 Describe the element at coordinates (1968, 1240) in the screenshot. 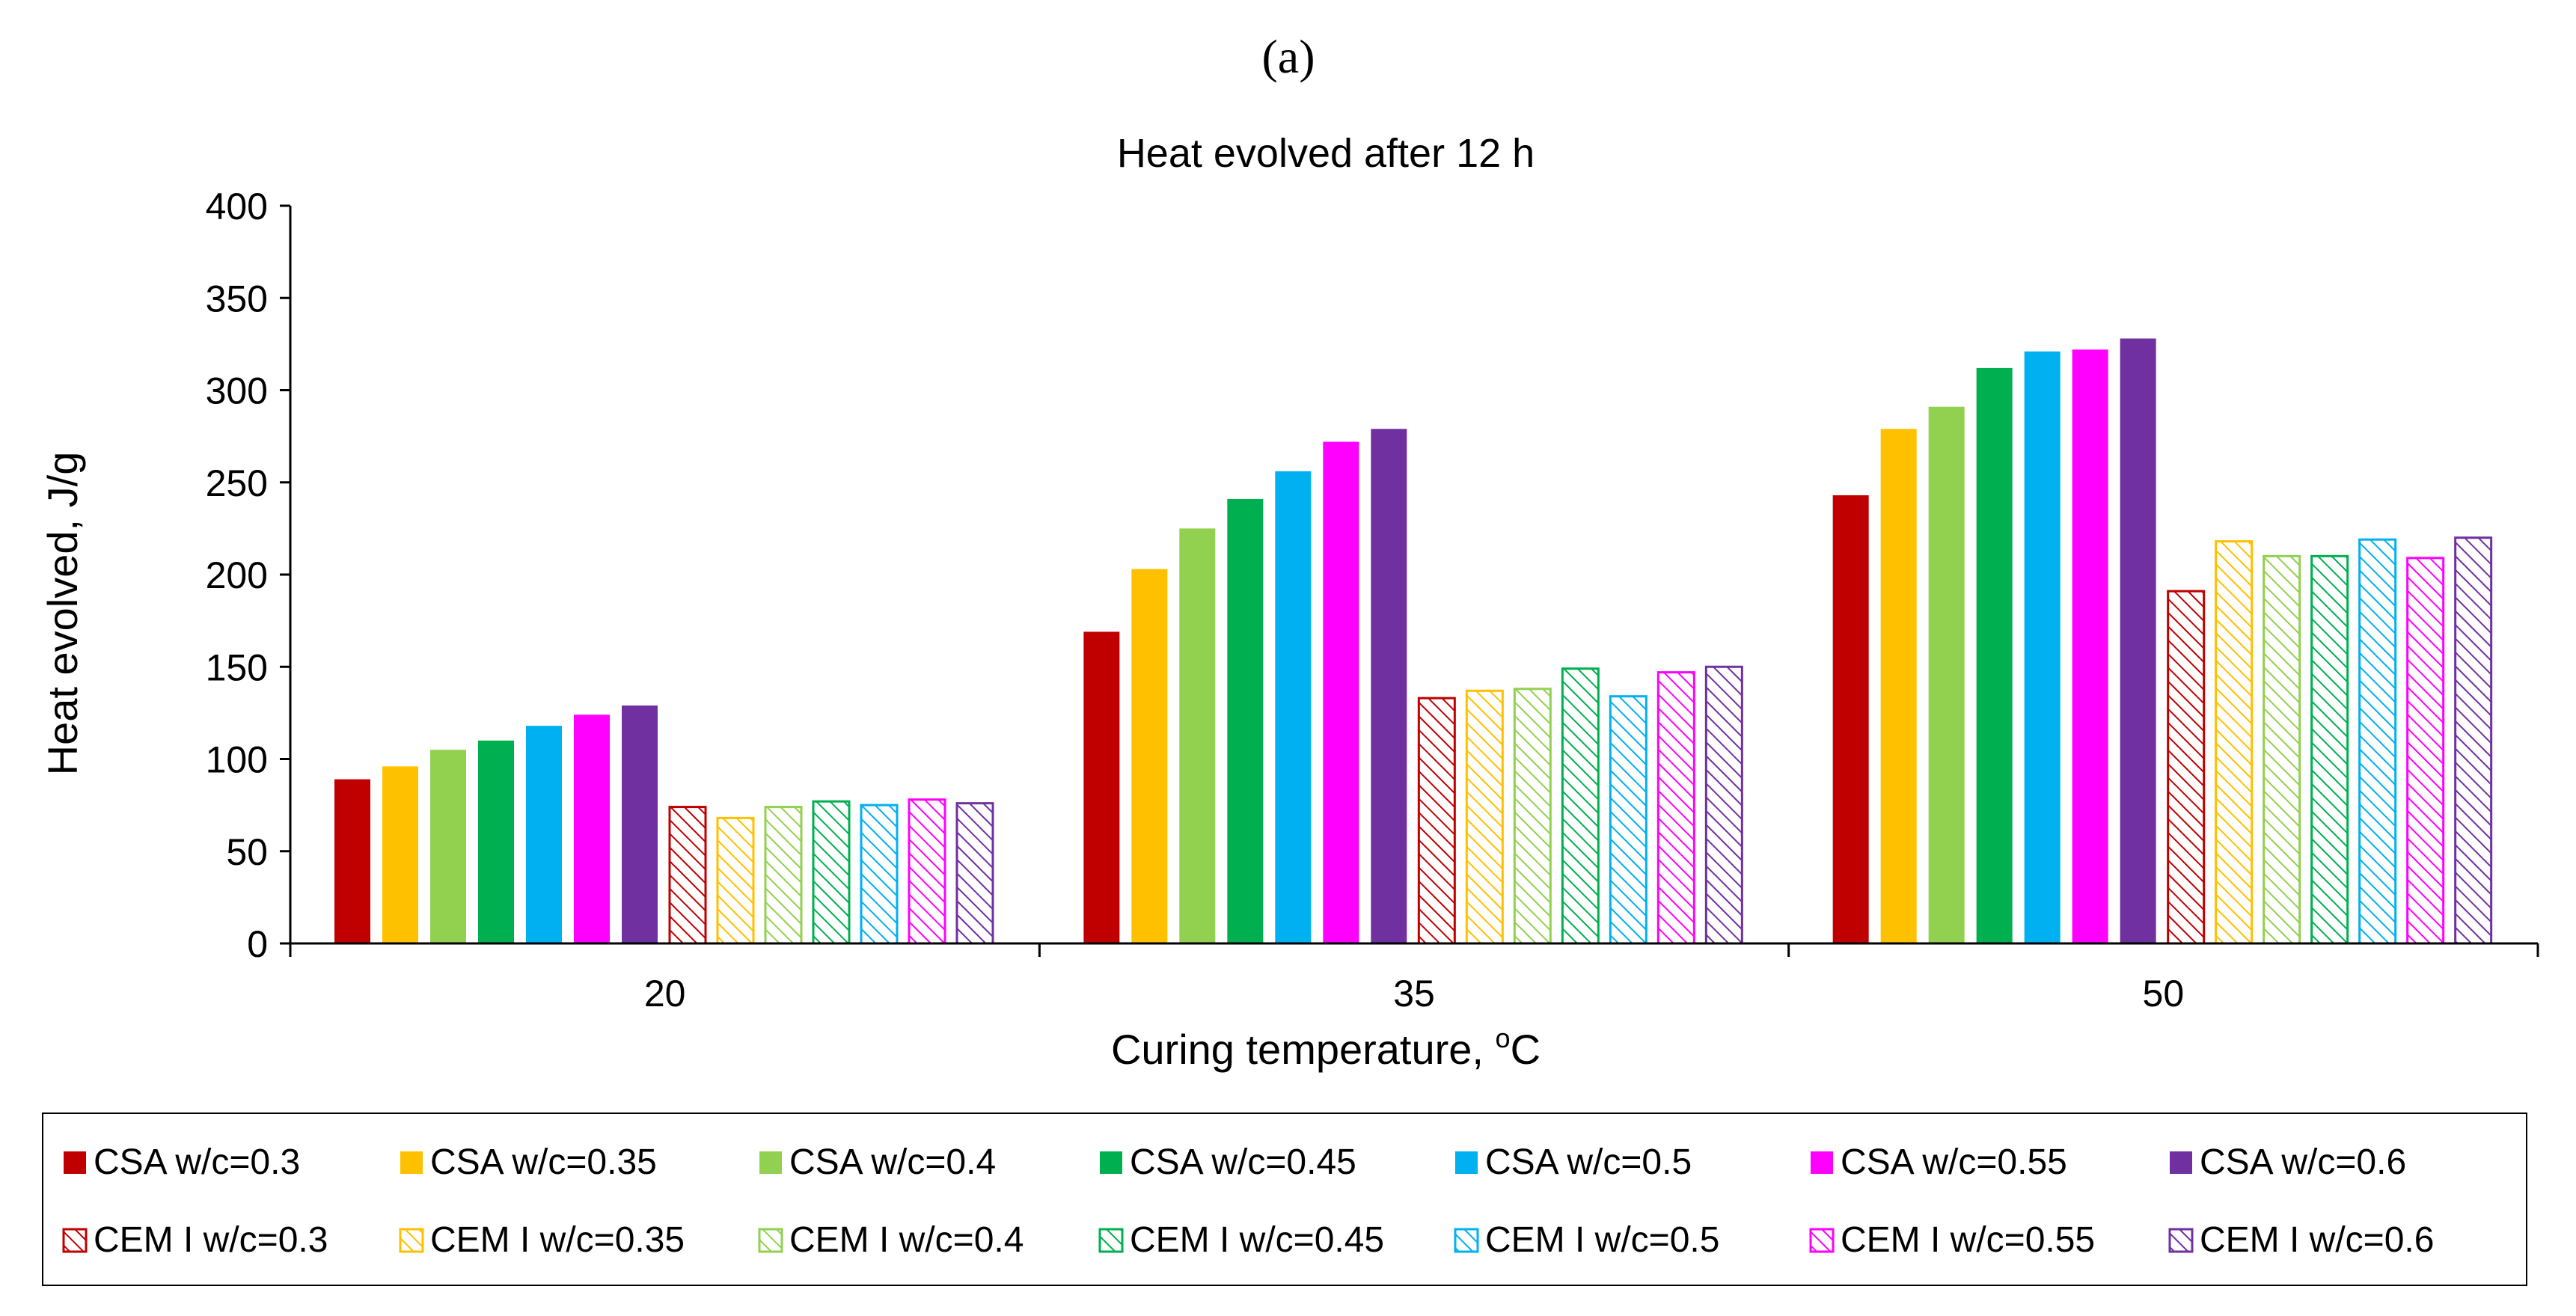

I see `legend-label-cem-i-w-c-0-55: CEM I w/c=0.55` at that location.